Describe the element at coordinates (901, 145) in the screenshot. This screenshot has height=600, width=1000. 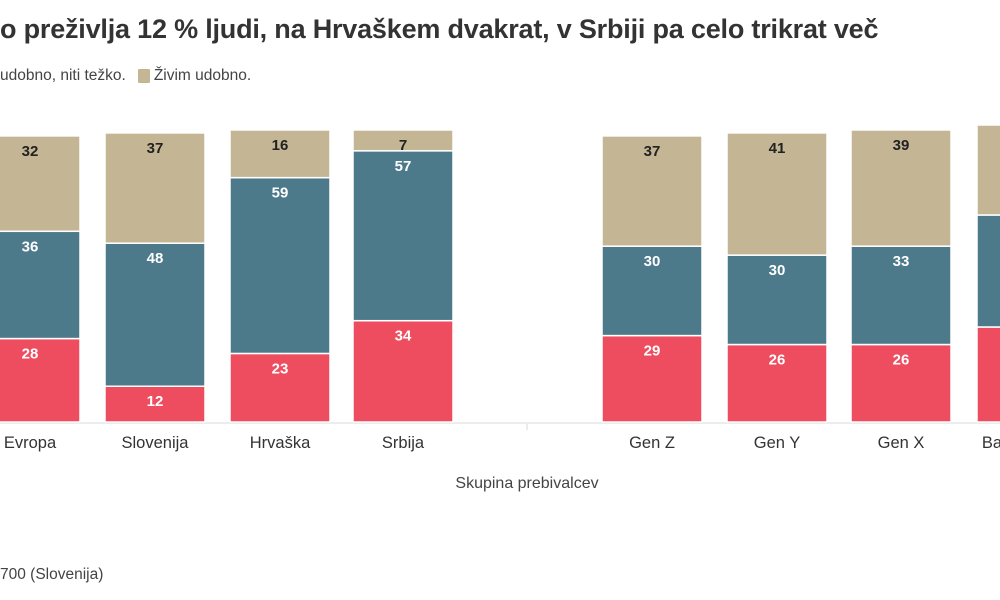
I see `data-label-comfortable: 39` at that location.